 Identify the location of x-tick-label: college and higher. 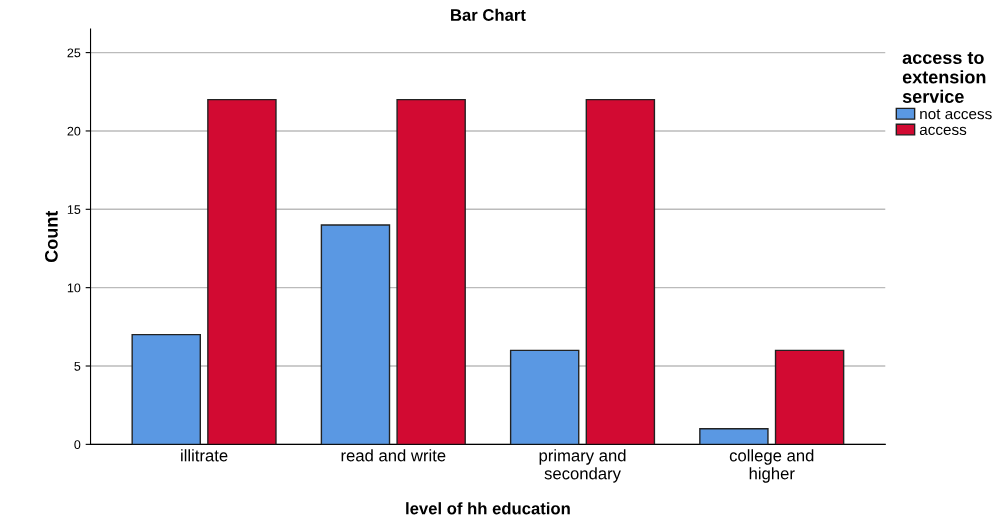
(771, 466).